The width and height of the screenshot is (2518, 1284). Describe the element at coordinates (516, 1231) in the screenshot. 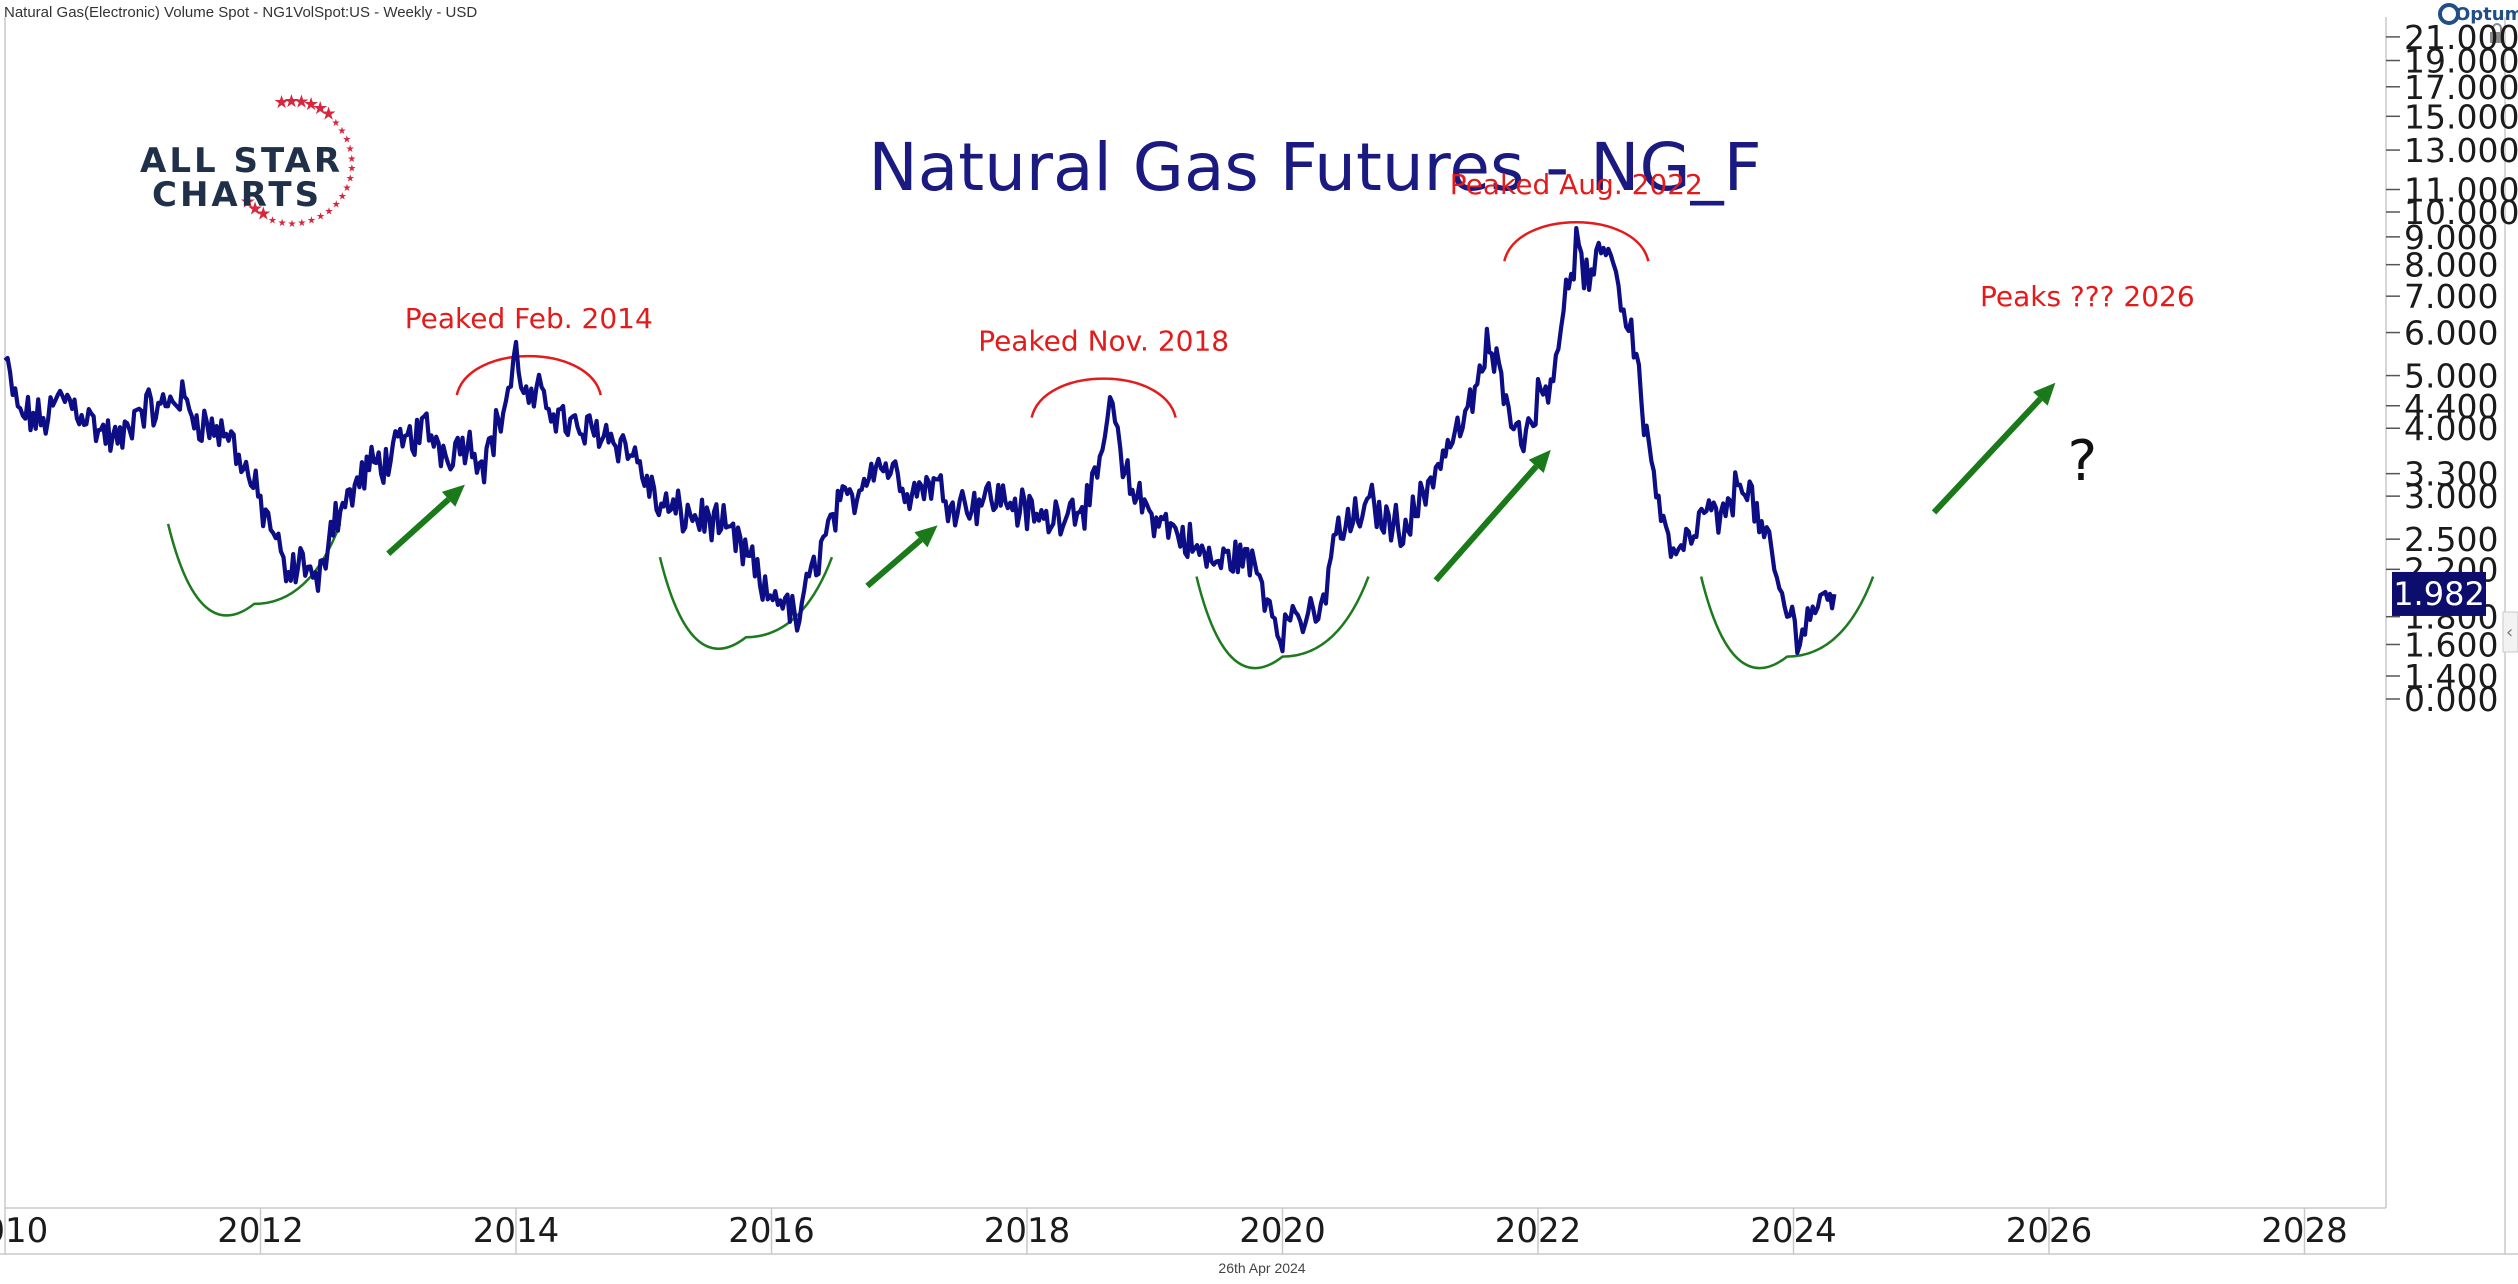

I see `x-tick-label: 2014` at that location.